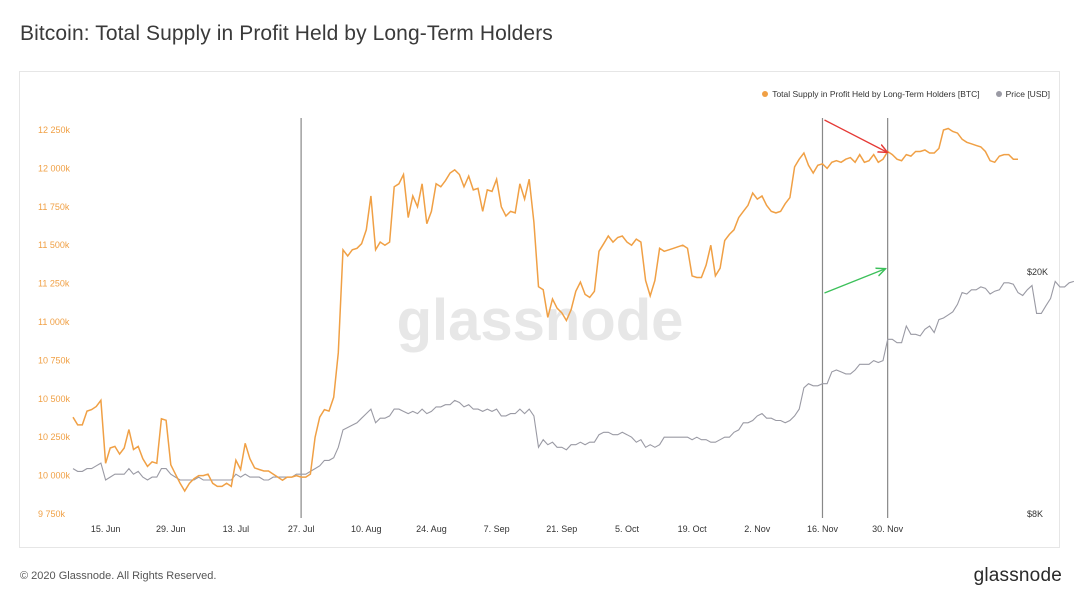 The width and height of the screenshot is (1080, 604). What do you see at coordinates (1037, 272) in the screenshot?
I see `y-right-tick-label: $20K` at bounding box center [1037, 272].